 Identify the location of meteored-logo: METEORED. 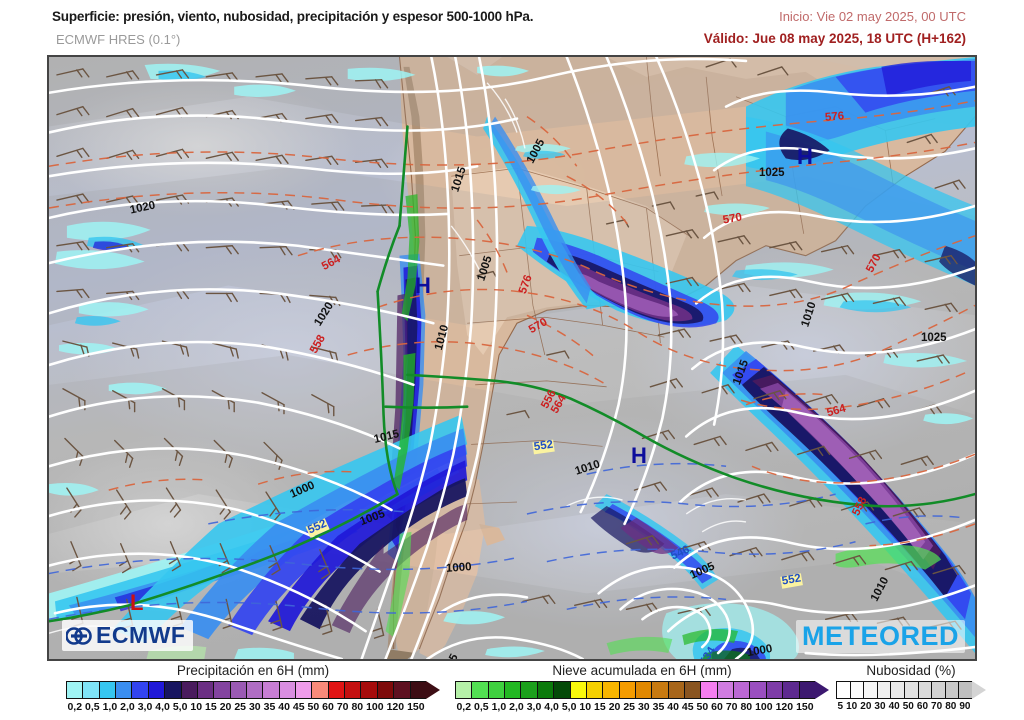
(880, 636).